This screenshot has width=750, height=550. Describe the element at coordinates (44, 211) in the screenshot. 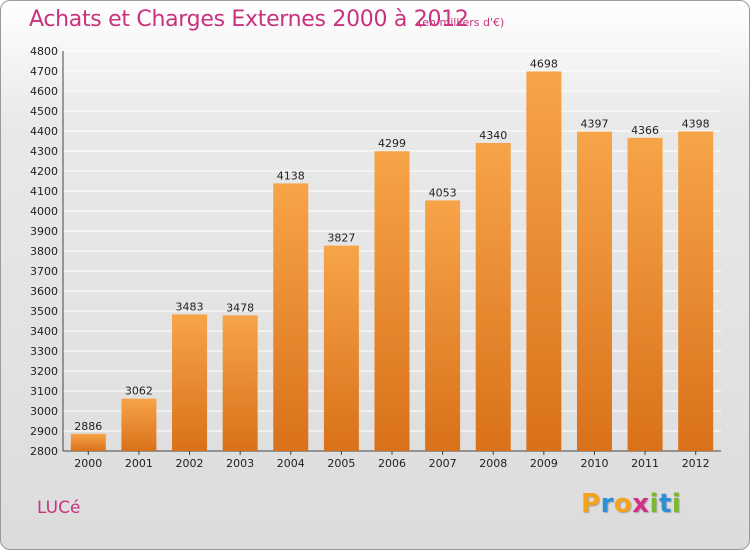

I see `y-tick-label: 4000` at that location.